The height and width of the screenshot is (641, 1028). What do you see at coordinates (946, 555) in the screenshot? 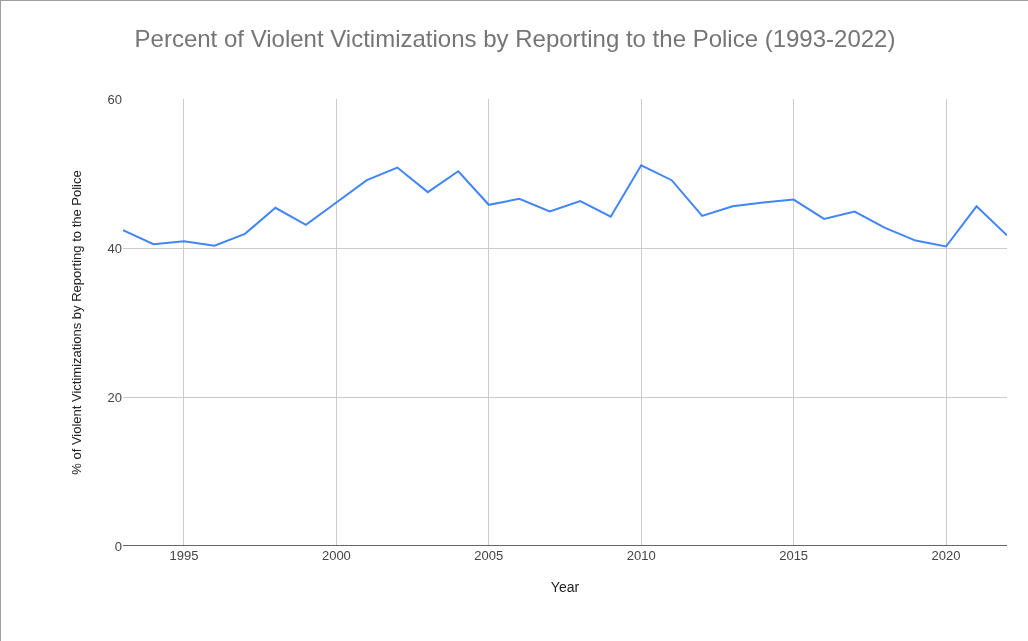
I see `x-tick-label: 2020` at bounding box center [946, 555].